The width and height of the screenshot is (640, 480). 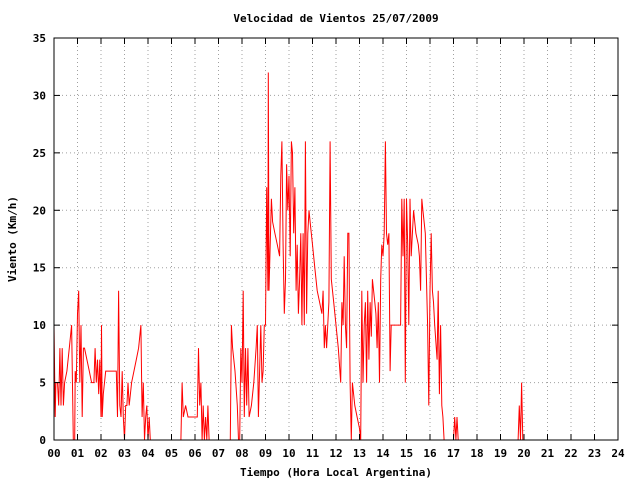 I want to click on x-tick-label: 07, so click(x=218, y=453).